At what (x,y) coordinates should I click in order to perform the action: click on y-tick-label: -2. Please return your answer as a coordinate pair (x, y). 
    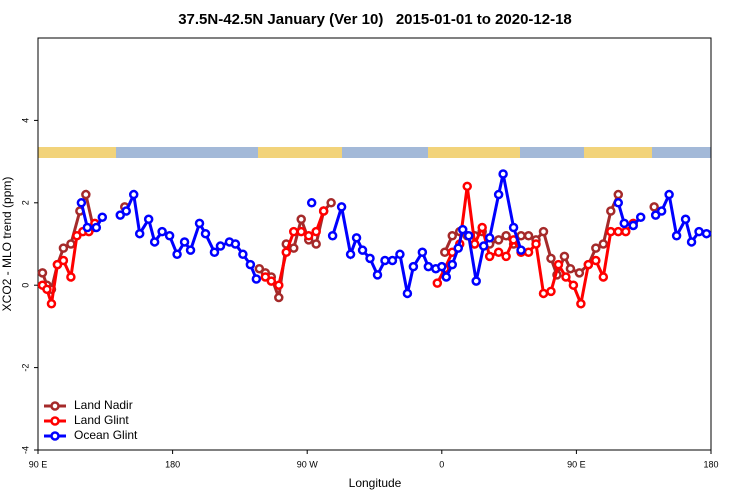
    Looking at the image, I should click on (25, 368).